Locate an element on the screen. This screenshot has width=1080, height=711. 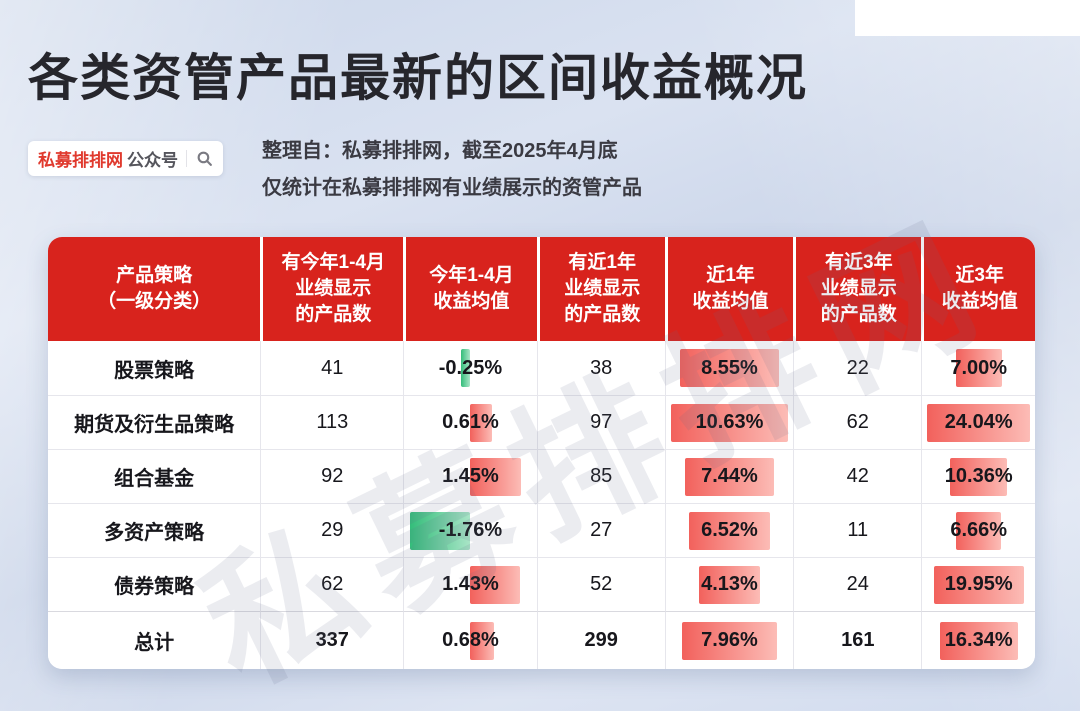
page-title: 各类资管产品最新的区间收益概况 is located at coordinates (418, 78).